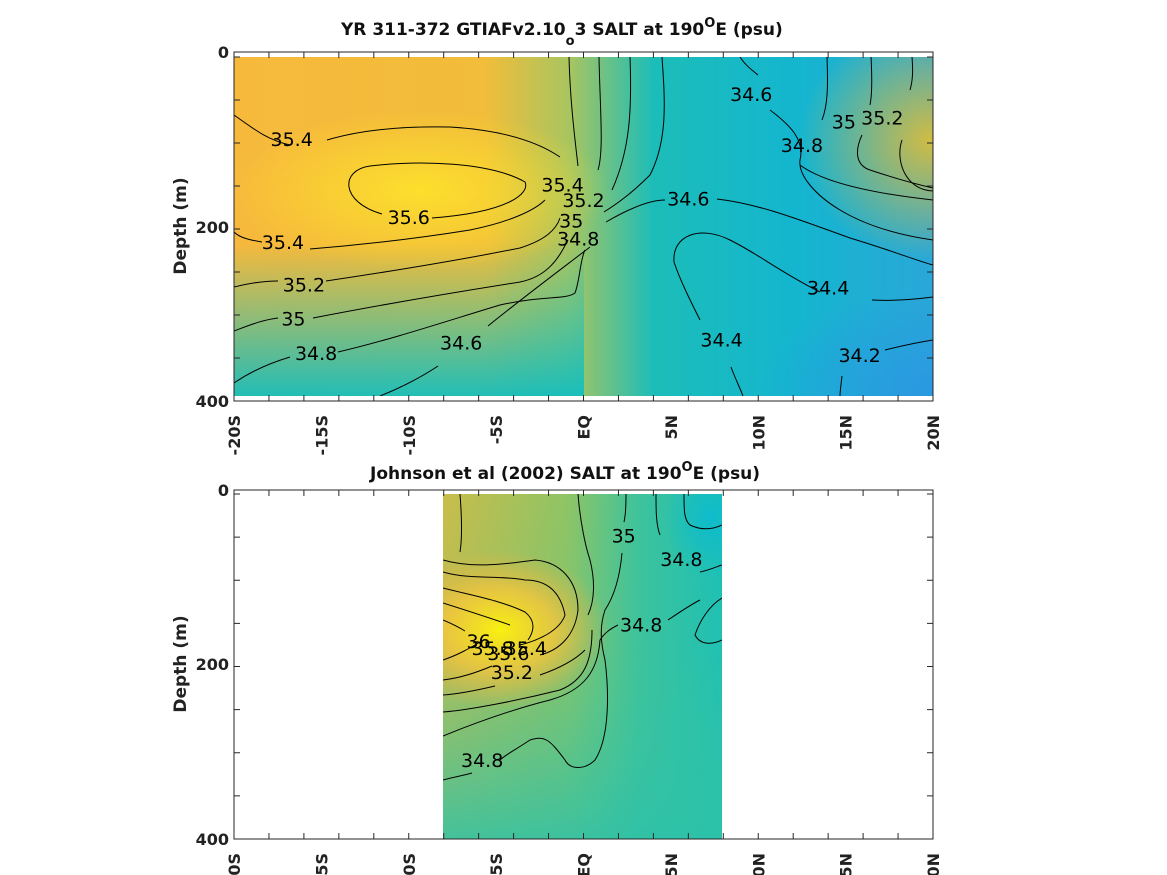 The width and height of the screenshot is (1167, 875). Describe the element at coordinates (916, 124) in the screenshot. I see `contour-35-2-ne` at that location.